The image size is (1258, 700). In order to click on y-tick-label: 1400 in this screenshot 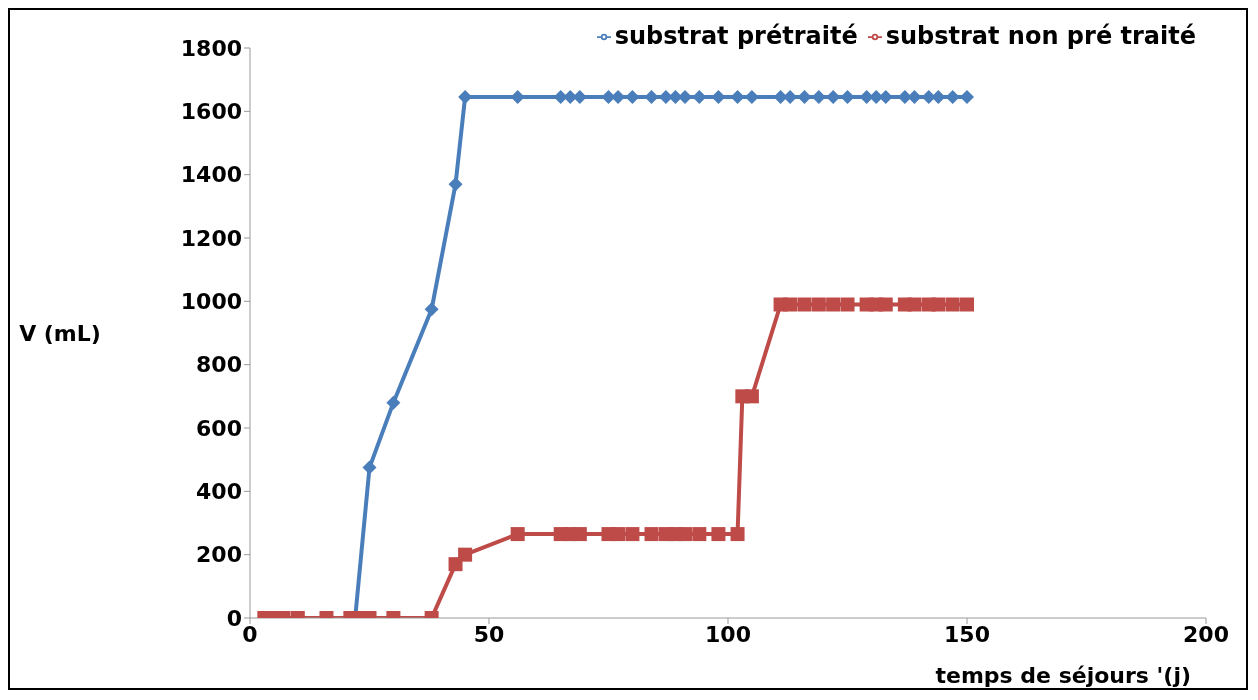, I will do `click(211, 175)`.